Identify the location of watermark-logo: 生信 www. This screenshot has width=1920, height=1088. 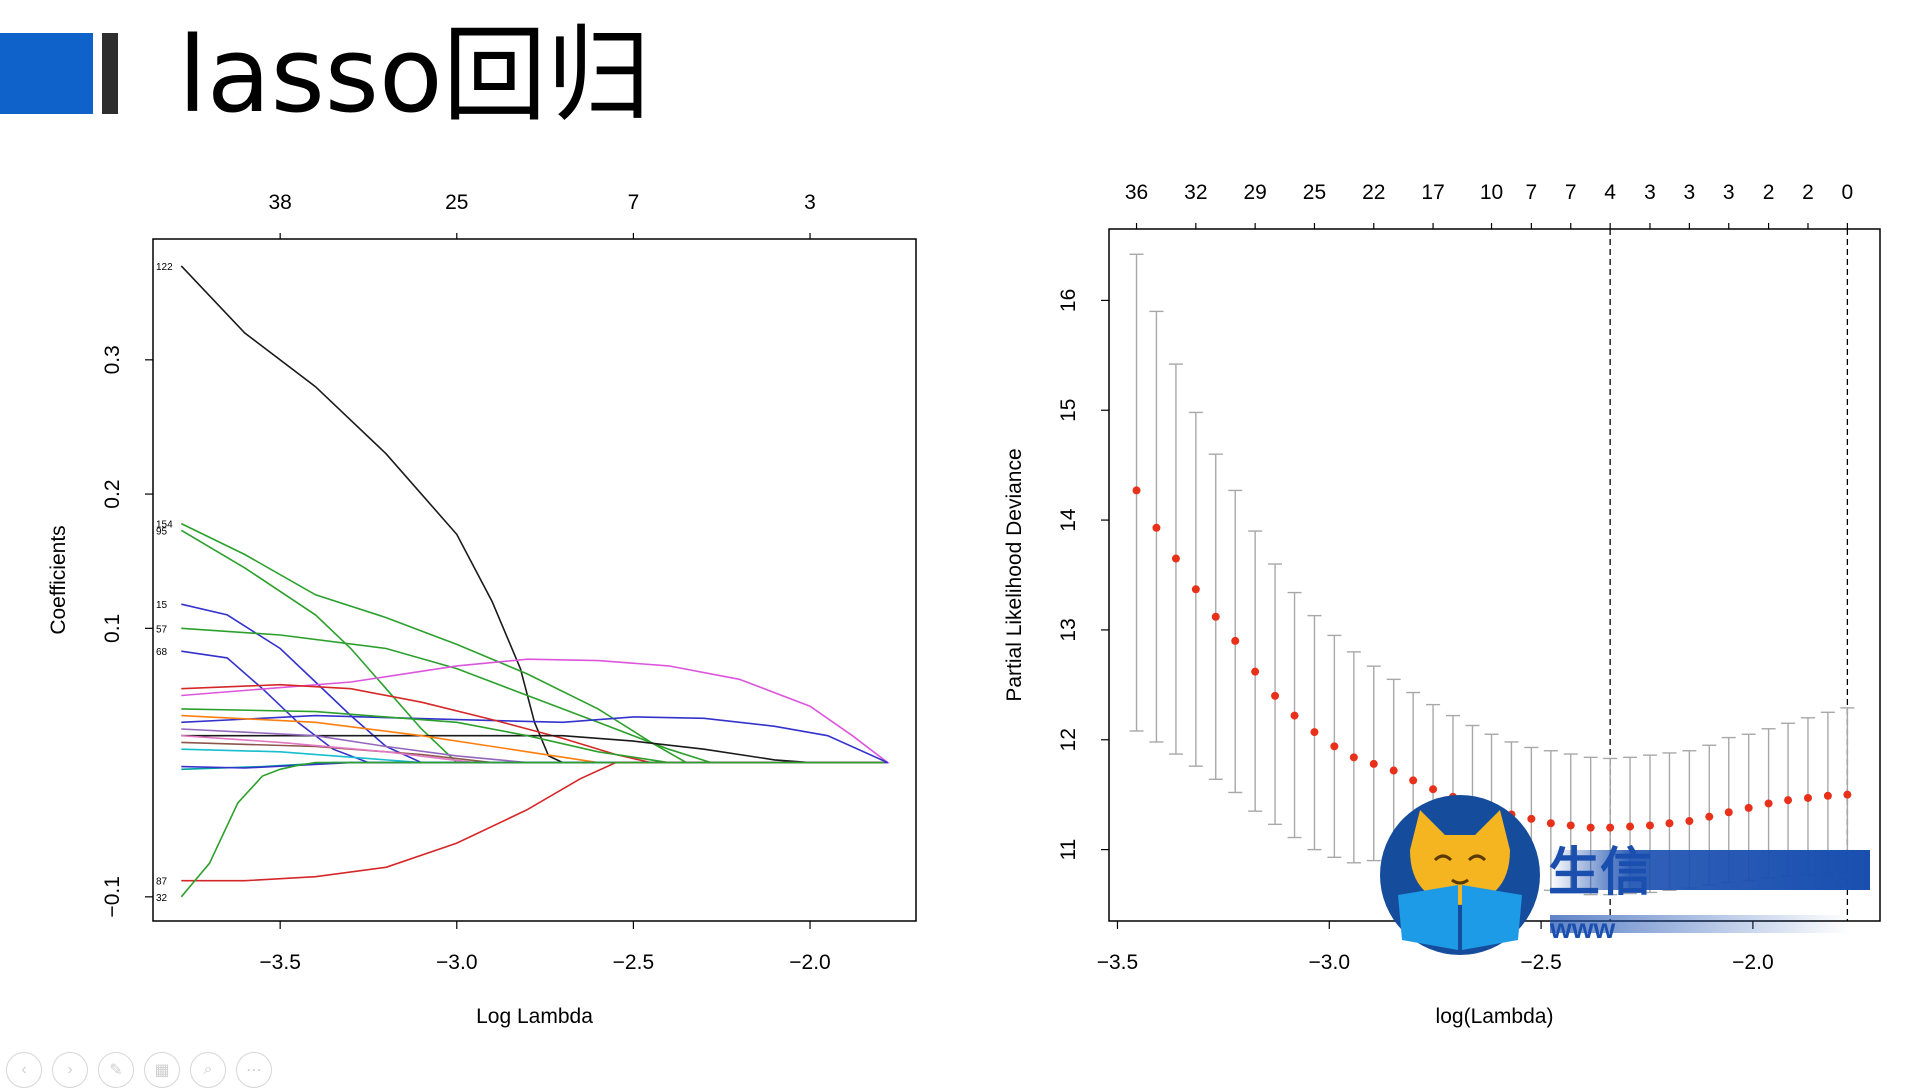
(1625, 875).